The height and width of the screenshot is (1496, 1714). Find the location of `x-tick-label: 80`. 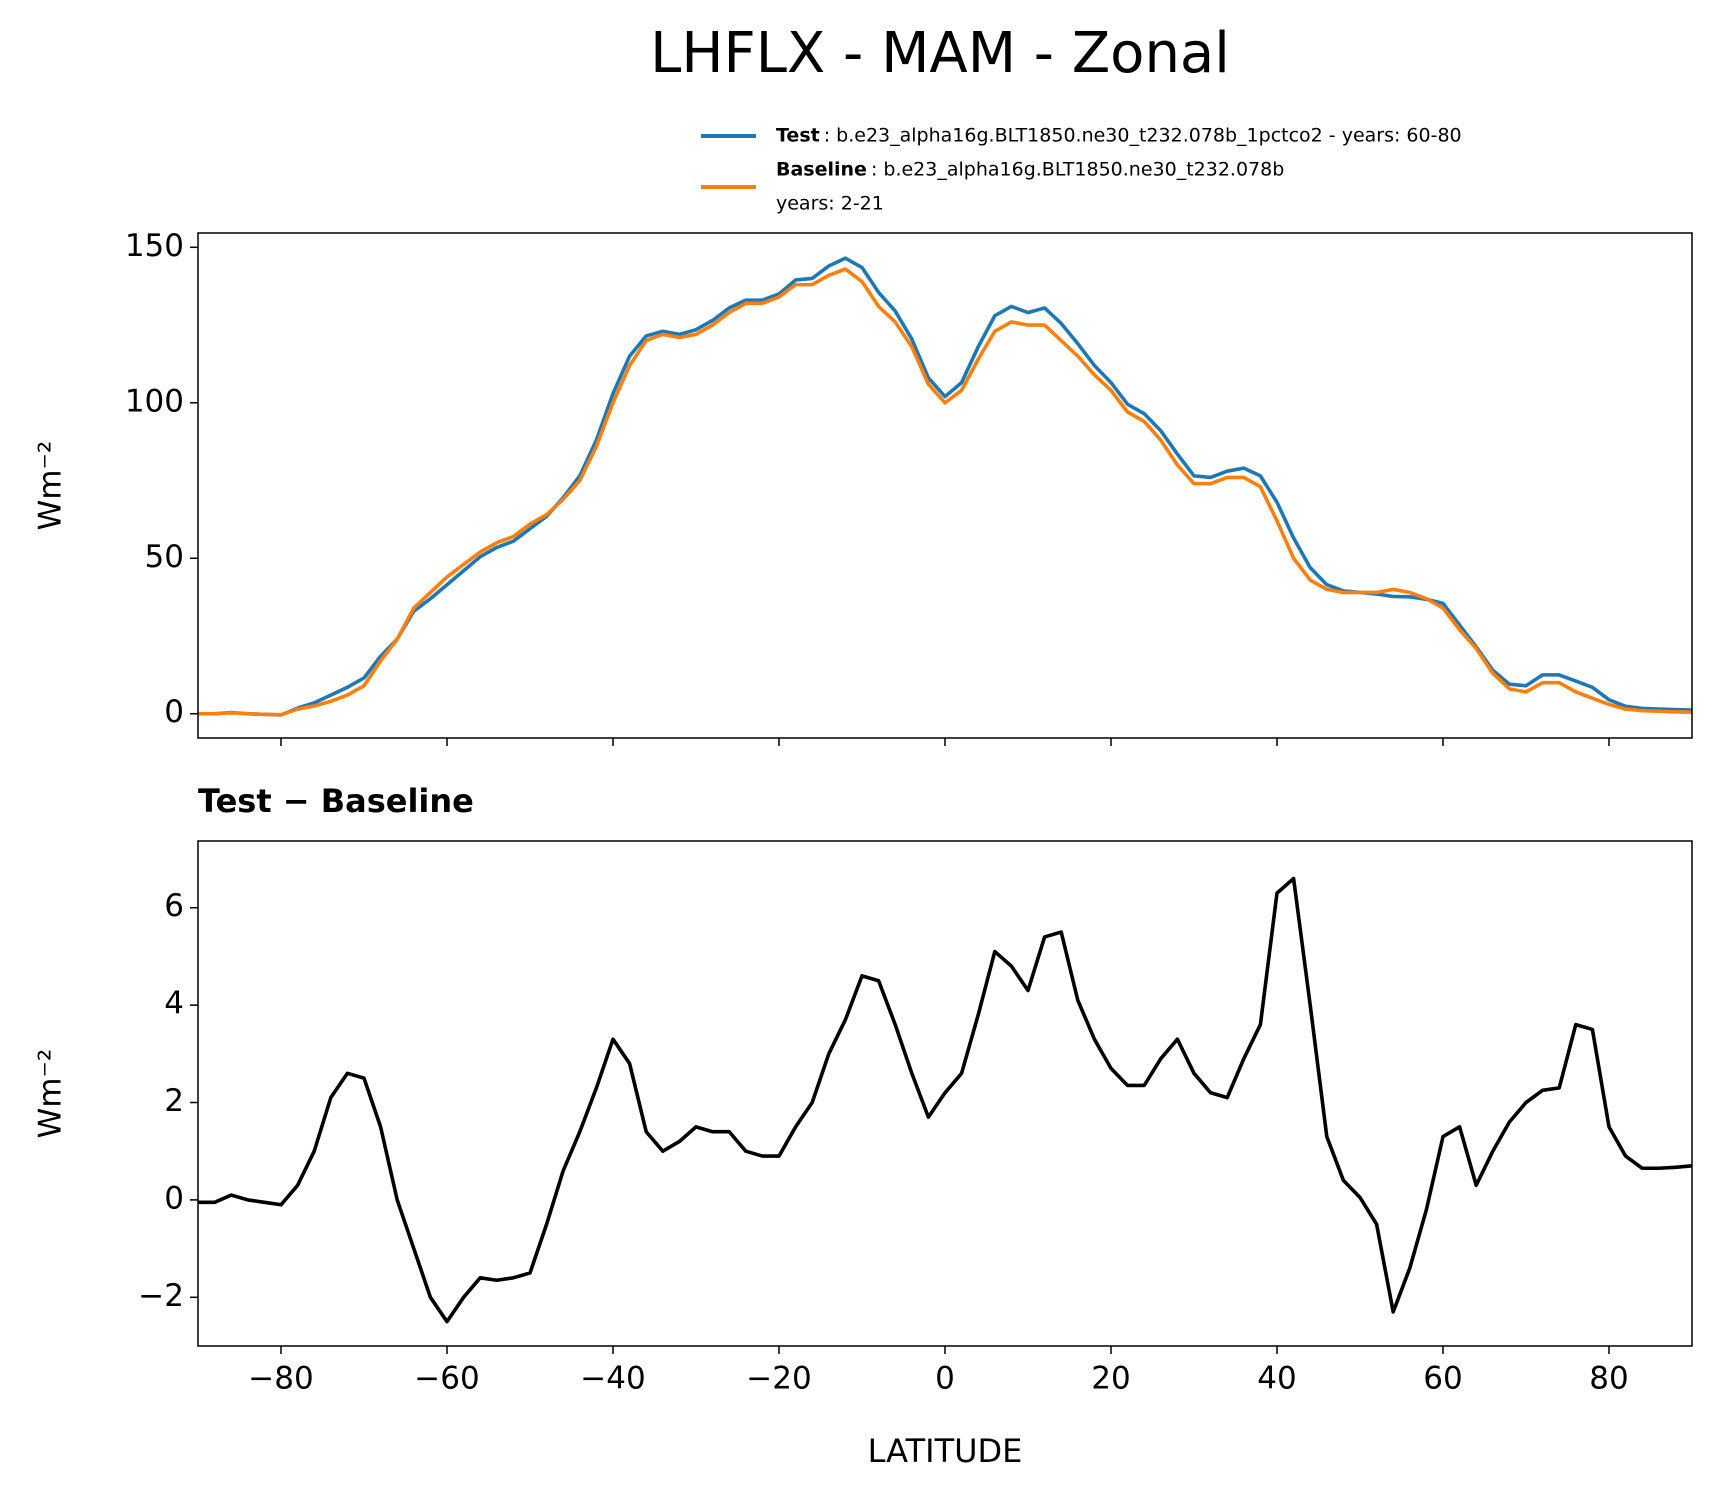

x-tick-label: 80 is located at coordinates (1608, 1379).